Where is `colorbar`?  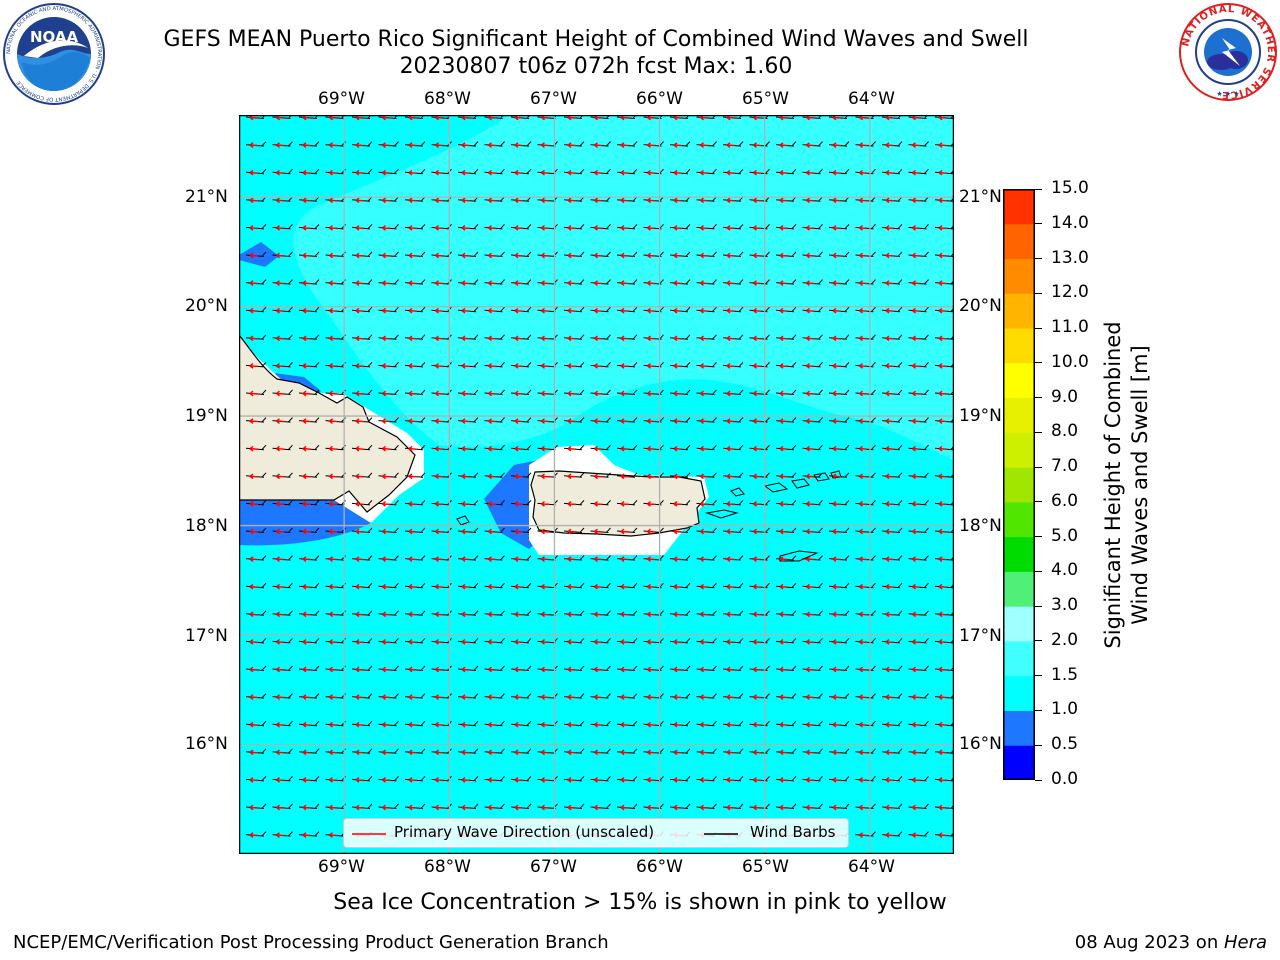
colorbar is located at coordinates (1019, 484).